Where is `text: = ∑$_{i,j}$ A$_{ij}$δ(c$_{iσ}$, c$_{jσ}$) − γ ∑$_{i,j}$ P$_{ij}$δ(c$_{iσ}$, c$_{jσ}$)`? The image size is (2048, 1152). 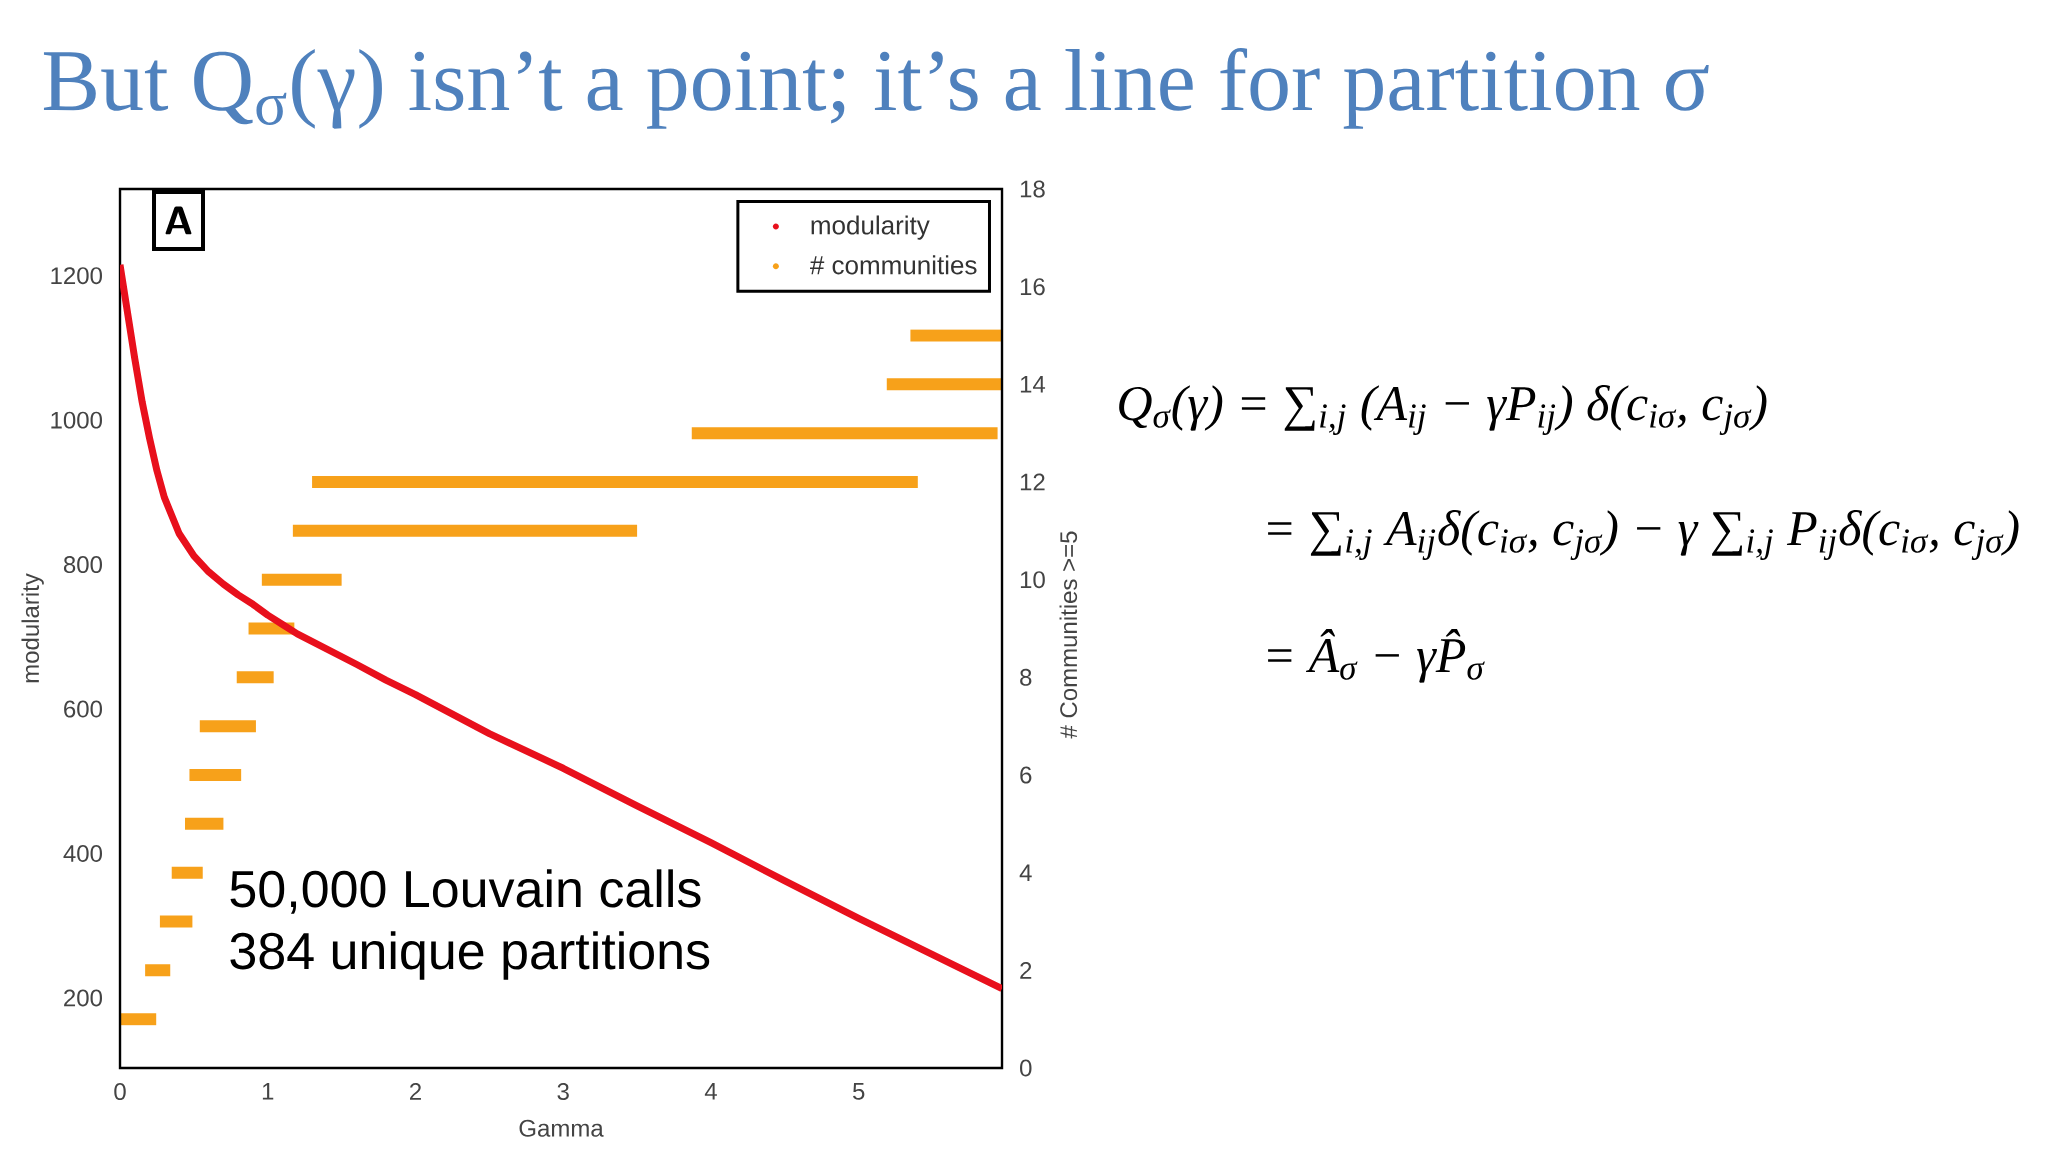 text: = ∑$_{i,j}$ A$_{ij}$δ(c$_{iσ}$, c$_{jσ}$) − γ ∑$_{i,j}$ P$_{ij}$δ(c$_{iσ}$, c$_{jσ}$) is located at coordinates (1643, 535).